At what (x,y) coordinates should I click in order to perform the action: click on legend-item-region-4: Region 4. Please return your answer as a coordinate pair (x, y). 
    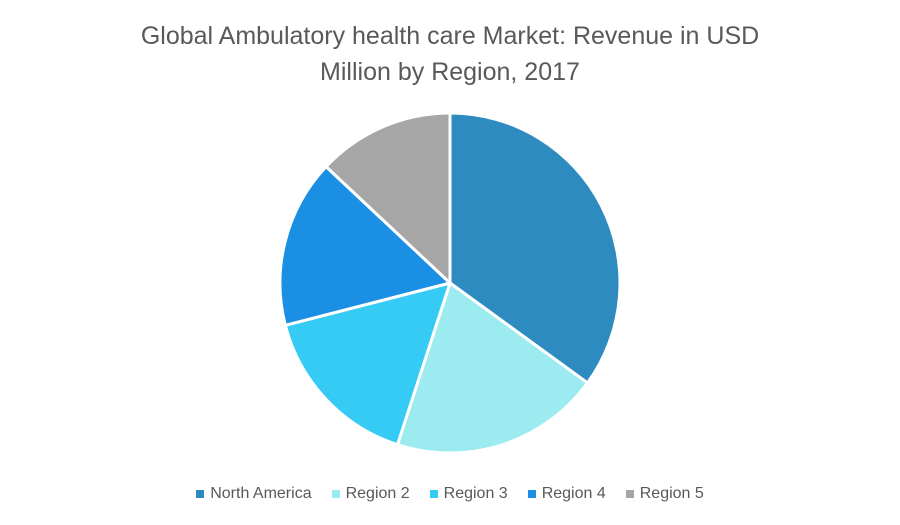
    Looking at the image, I should click on (566, 494).